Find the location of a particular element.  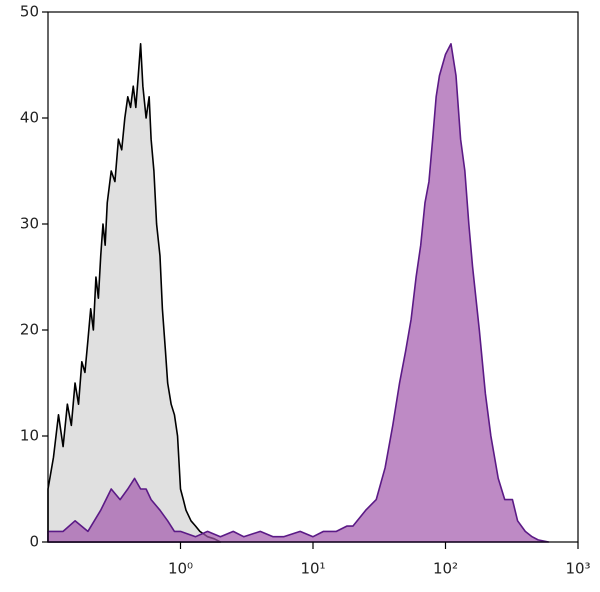

y-tick-label: 50 is located at coordinates (29, 12).